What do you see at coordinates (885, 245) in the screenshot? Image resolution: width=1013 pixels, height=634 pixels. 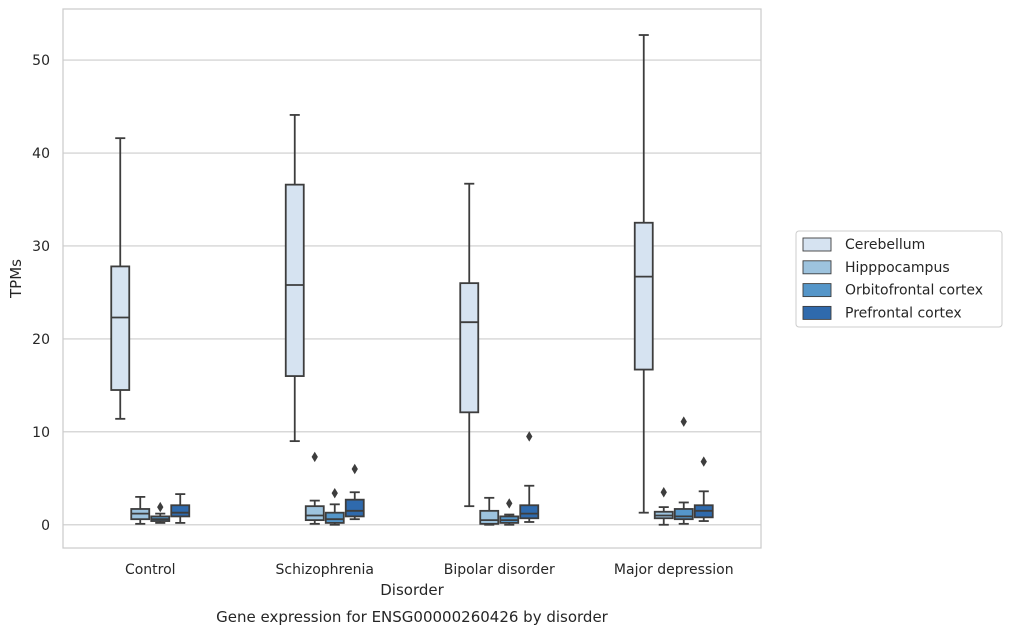 I see `legend-label: Cerebellum` at bounding box center [885, 245].